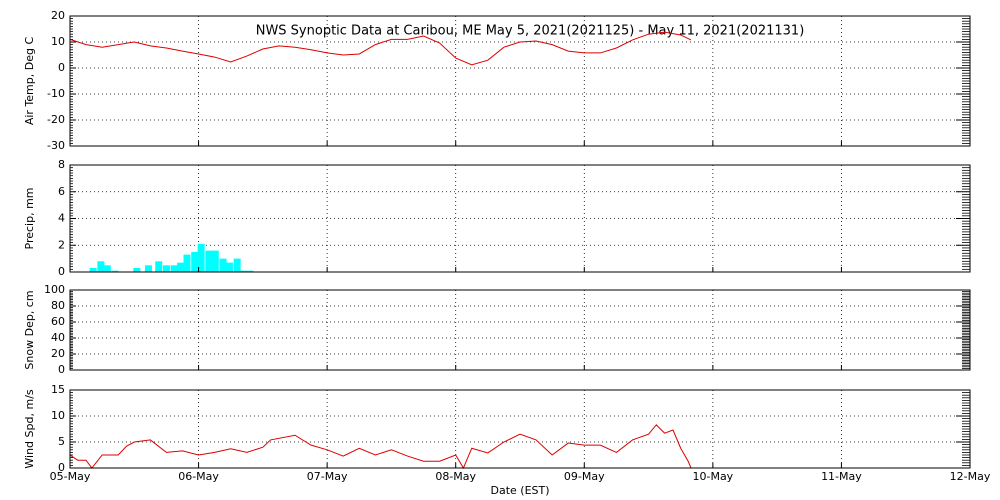 Image resolution: width=1000 pixels, height=500 pixels. What do you see at coordinates (70, 476) in the screenshot?
I see `x-tick-label: 05-May` at bounding box center [70, 476].